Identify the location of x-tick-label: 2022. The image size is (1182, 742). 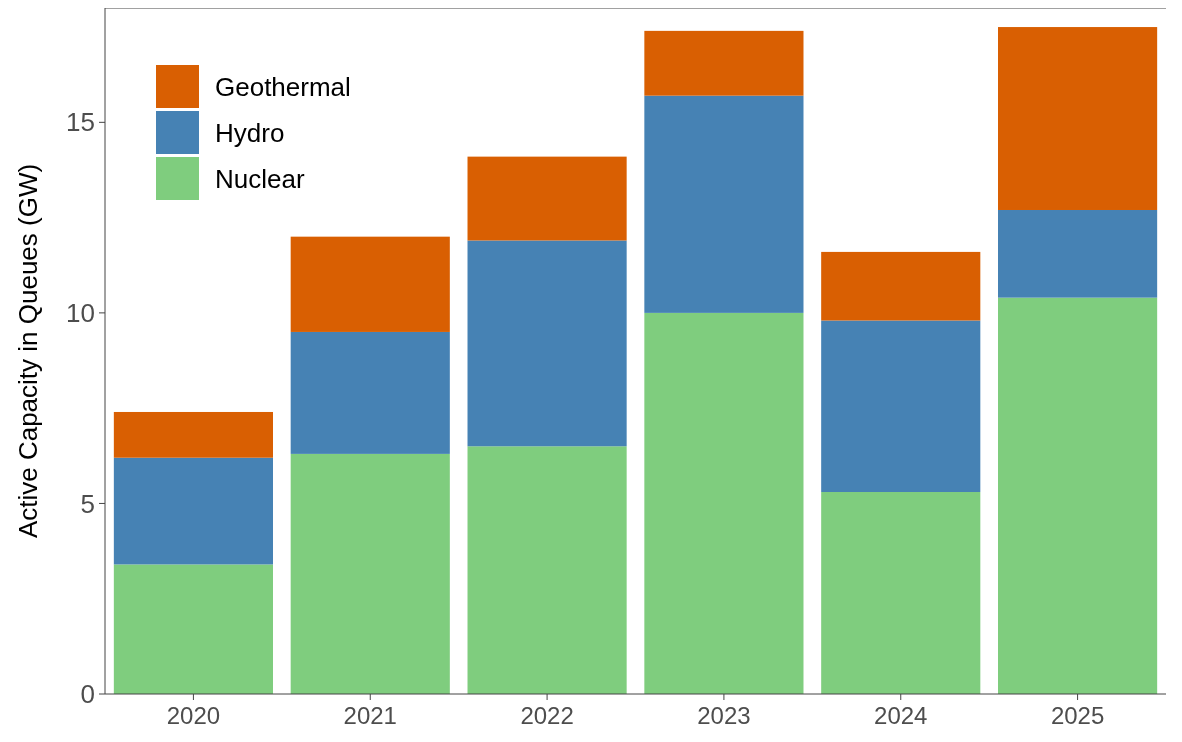
(547, 715).